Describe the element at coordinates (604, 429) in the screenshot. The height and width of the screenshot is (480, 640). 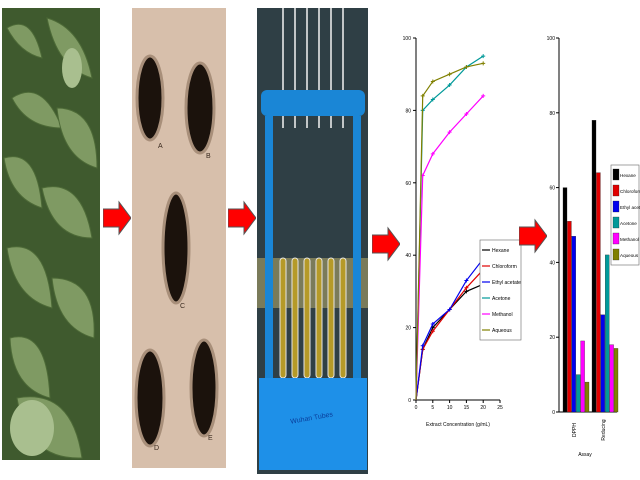
I see `category-label: Reducing` at that location.